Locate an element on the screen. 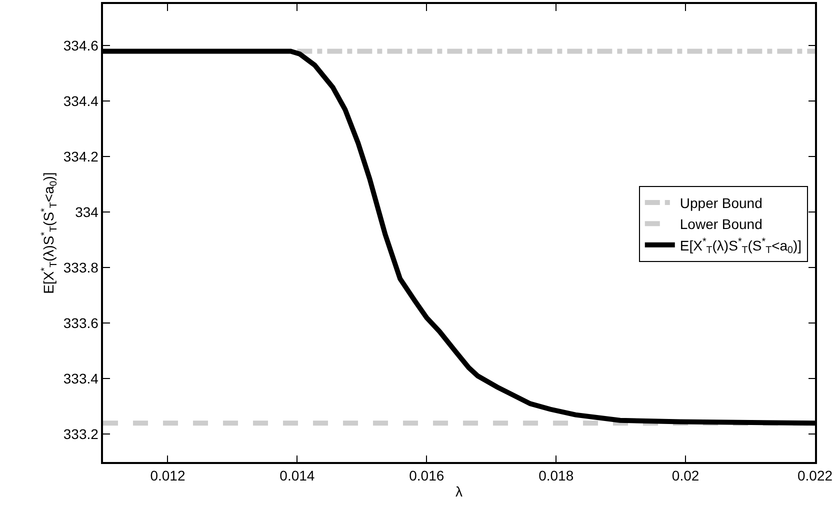 The image size is (840, 515). x-tick-label: 0.018 is located at coordinates (556, 476).